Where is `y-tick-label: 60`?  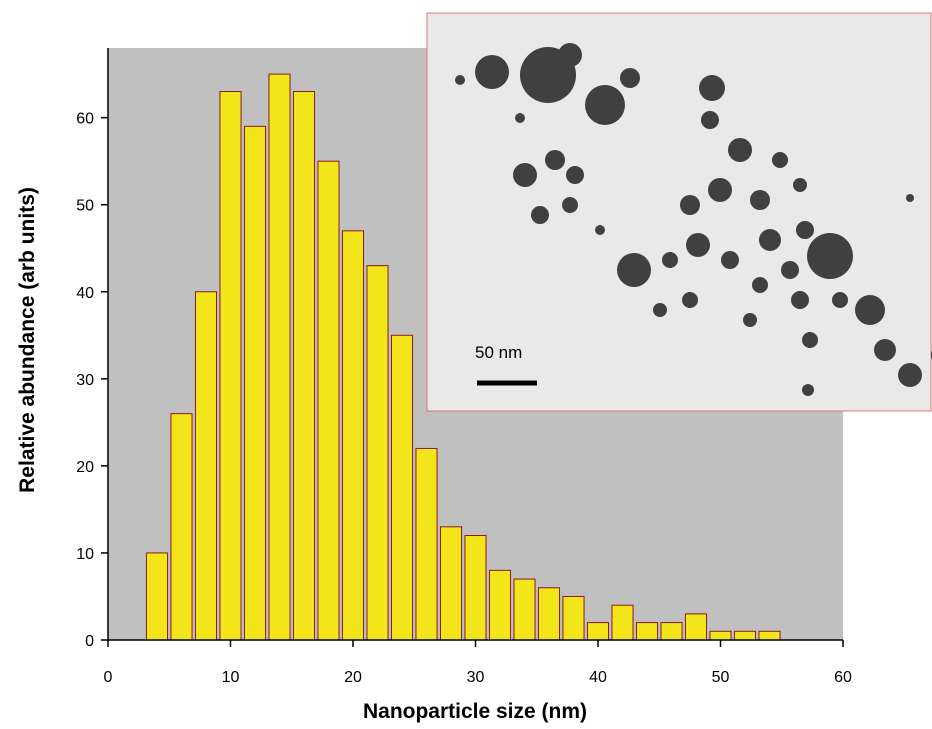
y-tick-label: 60 is located at coordinates (85, 119).